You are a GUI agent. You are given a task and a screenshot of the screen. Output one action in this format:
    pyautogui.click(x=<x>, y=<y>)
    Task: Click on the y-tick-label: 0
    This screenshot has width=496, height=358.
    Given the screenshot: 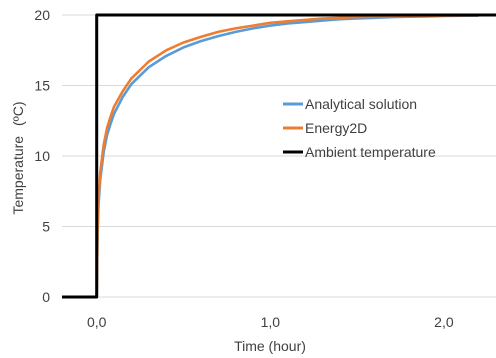 What is the action you would take?
    pyautogui.click(x=46, y=297)
    